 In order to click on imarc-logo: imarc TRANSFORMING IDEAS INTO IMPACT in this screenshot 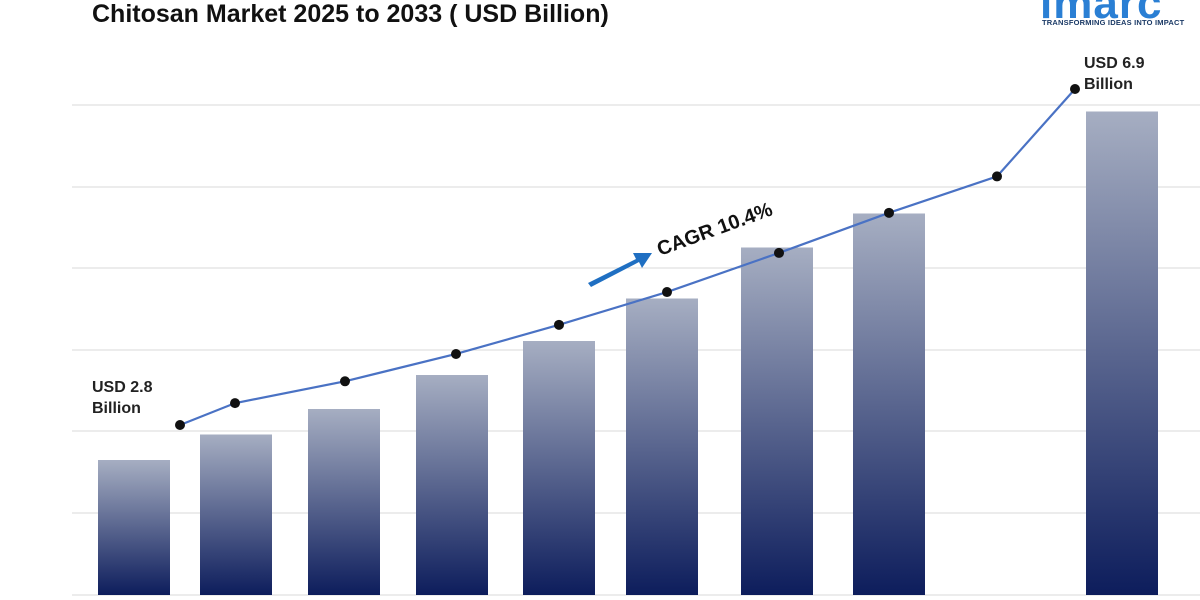, I will do `click(1120, 16)`.